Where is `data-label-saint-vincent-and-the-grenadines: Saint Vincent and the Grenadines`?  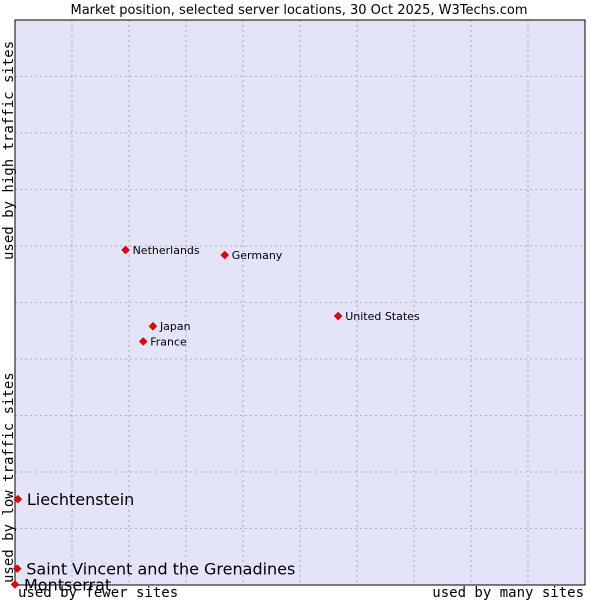
data-label-saint-vincent-and-the-grenadines: Saint Vincent and the Grenadines is located at coordinates (160, 569).